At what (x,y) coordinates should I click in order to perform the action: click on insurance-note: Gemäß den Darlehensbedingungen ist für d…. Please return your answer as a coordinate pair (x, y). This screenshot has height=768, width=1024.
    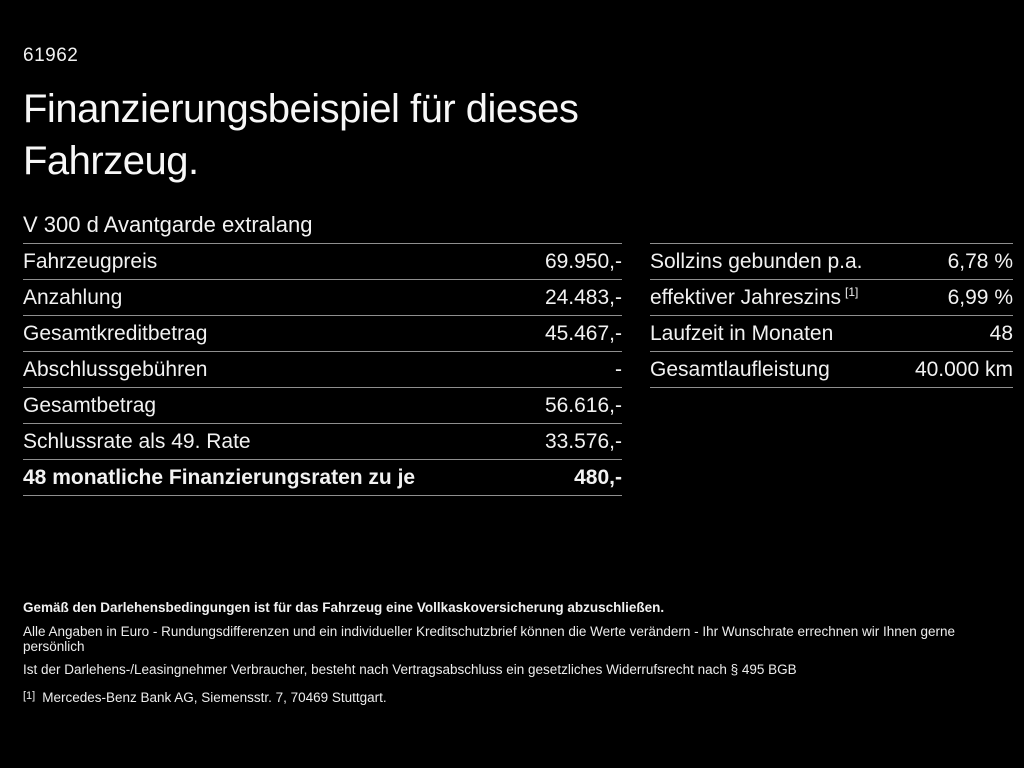
    Looking at the image, I should click on (344, 607).